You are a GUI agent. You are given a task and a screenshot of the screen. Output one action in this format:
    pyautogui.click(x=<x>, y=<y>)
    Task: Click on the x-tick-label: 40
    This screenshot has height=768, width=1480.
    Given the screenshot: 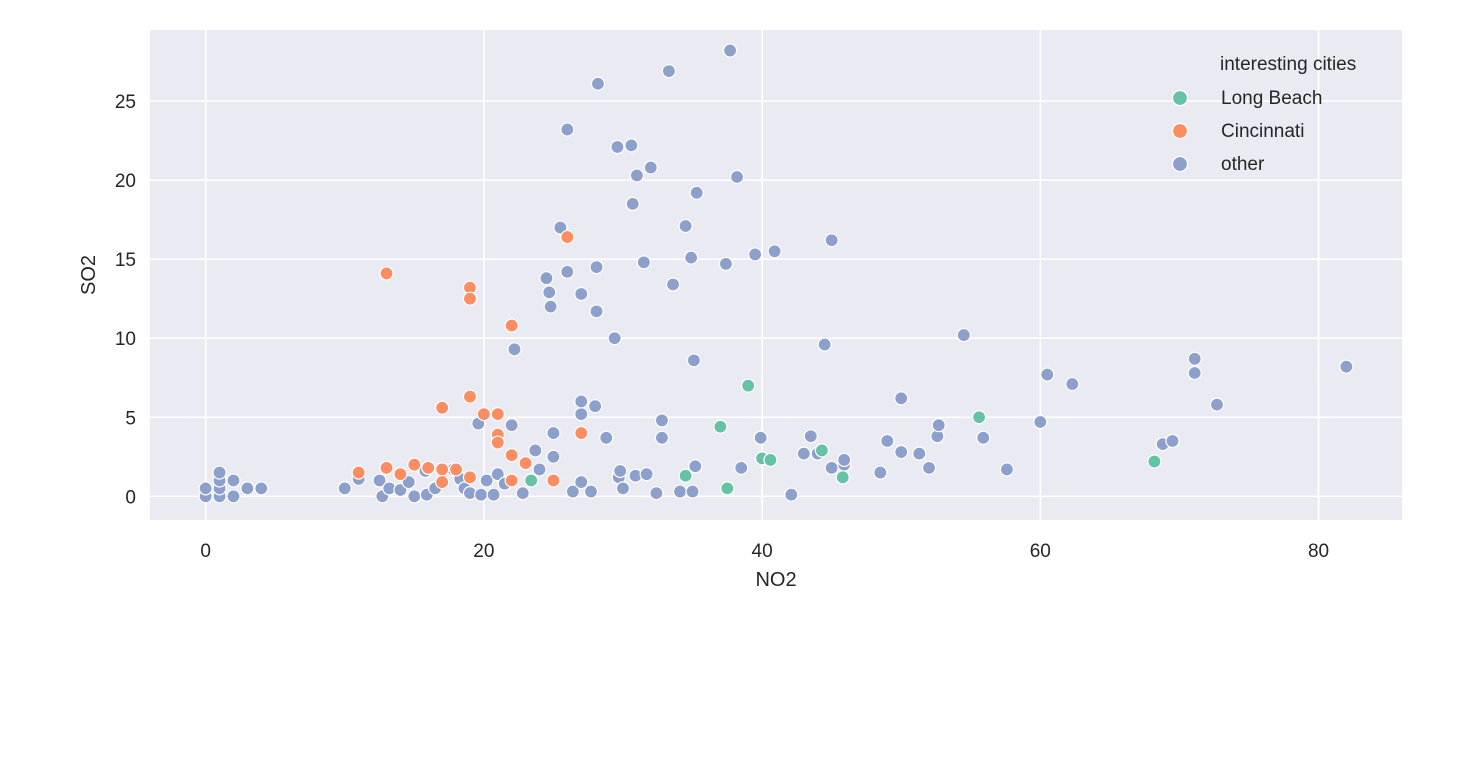 What is the action you would take?
    pyautogui.click(x=762, y=551)
    